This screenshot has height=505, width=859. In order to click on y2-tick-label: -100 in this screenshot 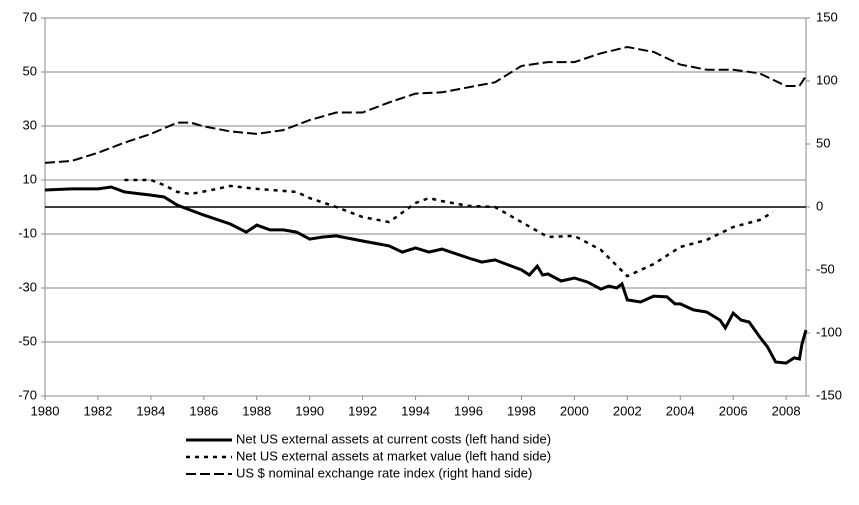, I will do `click(829, 331)`.